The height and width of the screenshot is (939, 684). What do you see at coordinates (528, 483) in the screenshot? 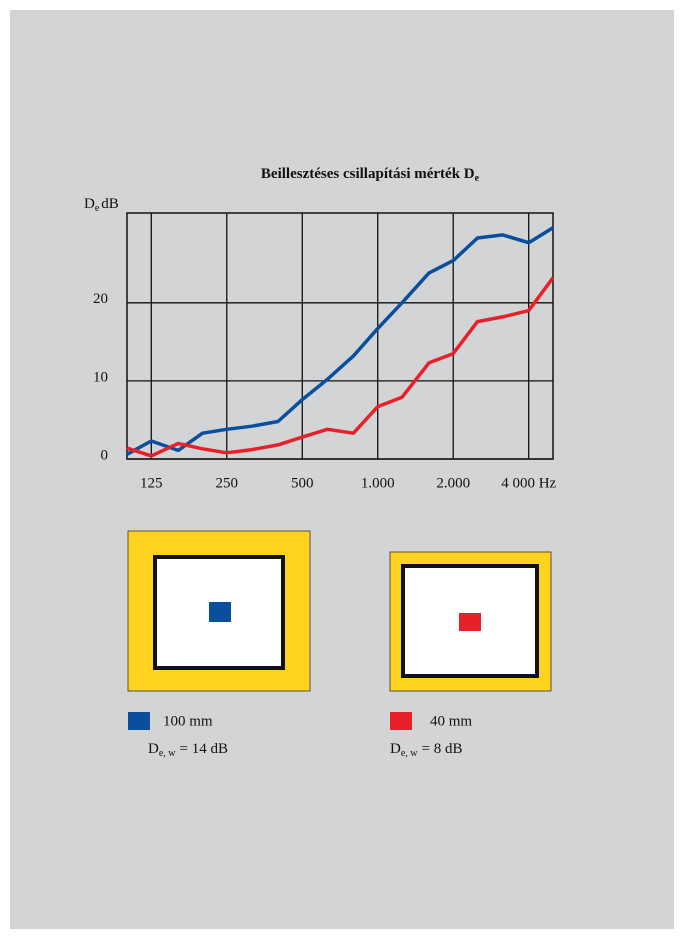
I see `x-tick-label: 4 000 Hz` at bounding box center [528, 483].